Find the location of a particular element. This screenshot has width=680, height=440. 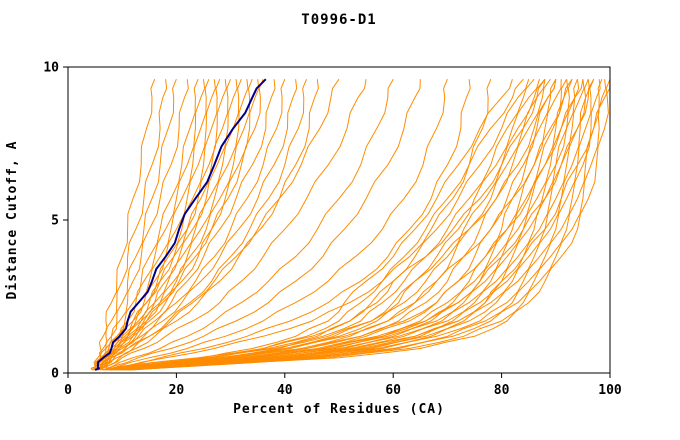

x-tick-label: 40 is located at coordinates (285, 390).